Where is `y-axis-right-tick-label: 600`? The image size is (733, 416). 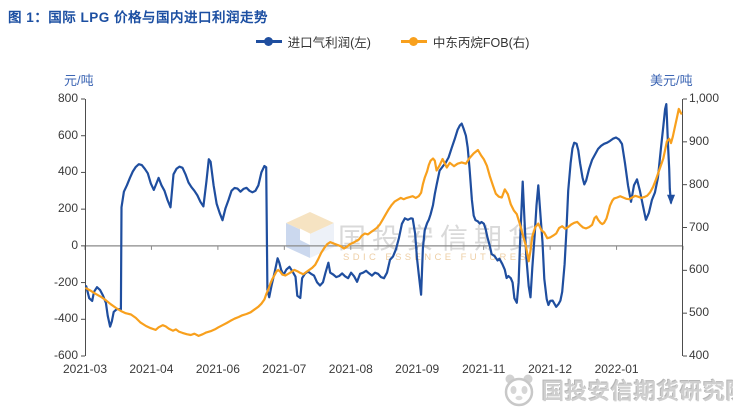 y-axis-right-tick-label: 600 is located at coordinates (699, 269).